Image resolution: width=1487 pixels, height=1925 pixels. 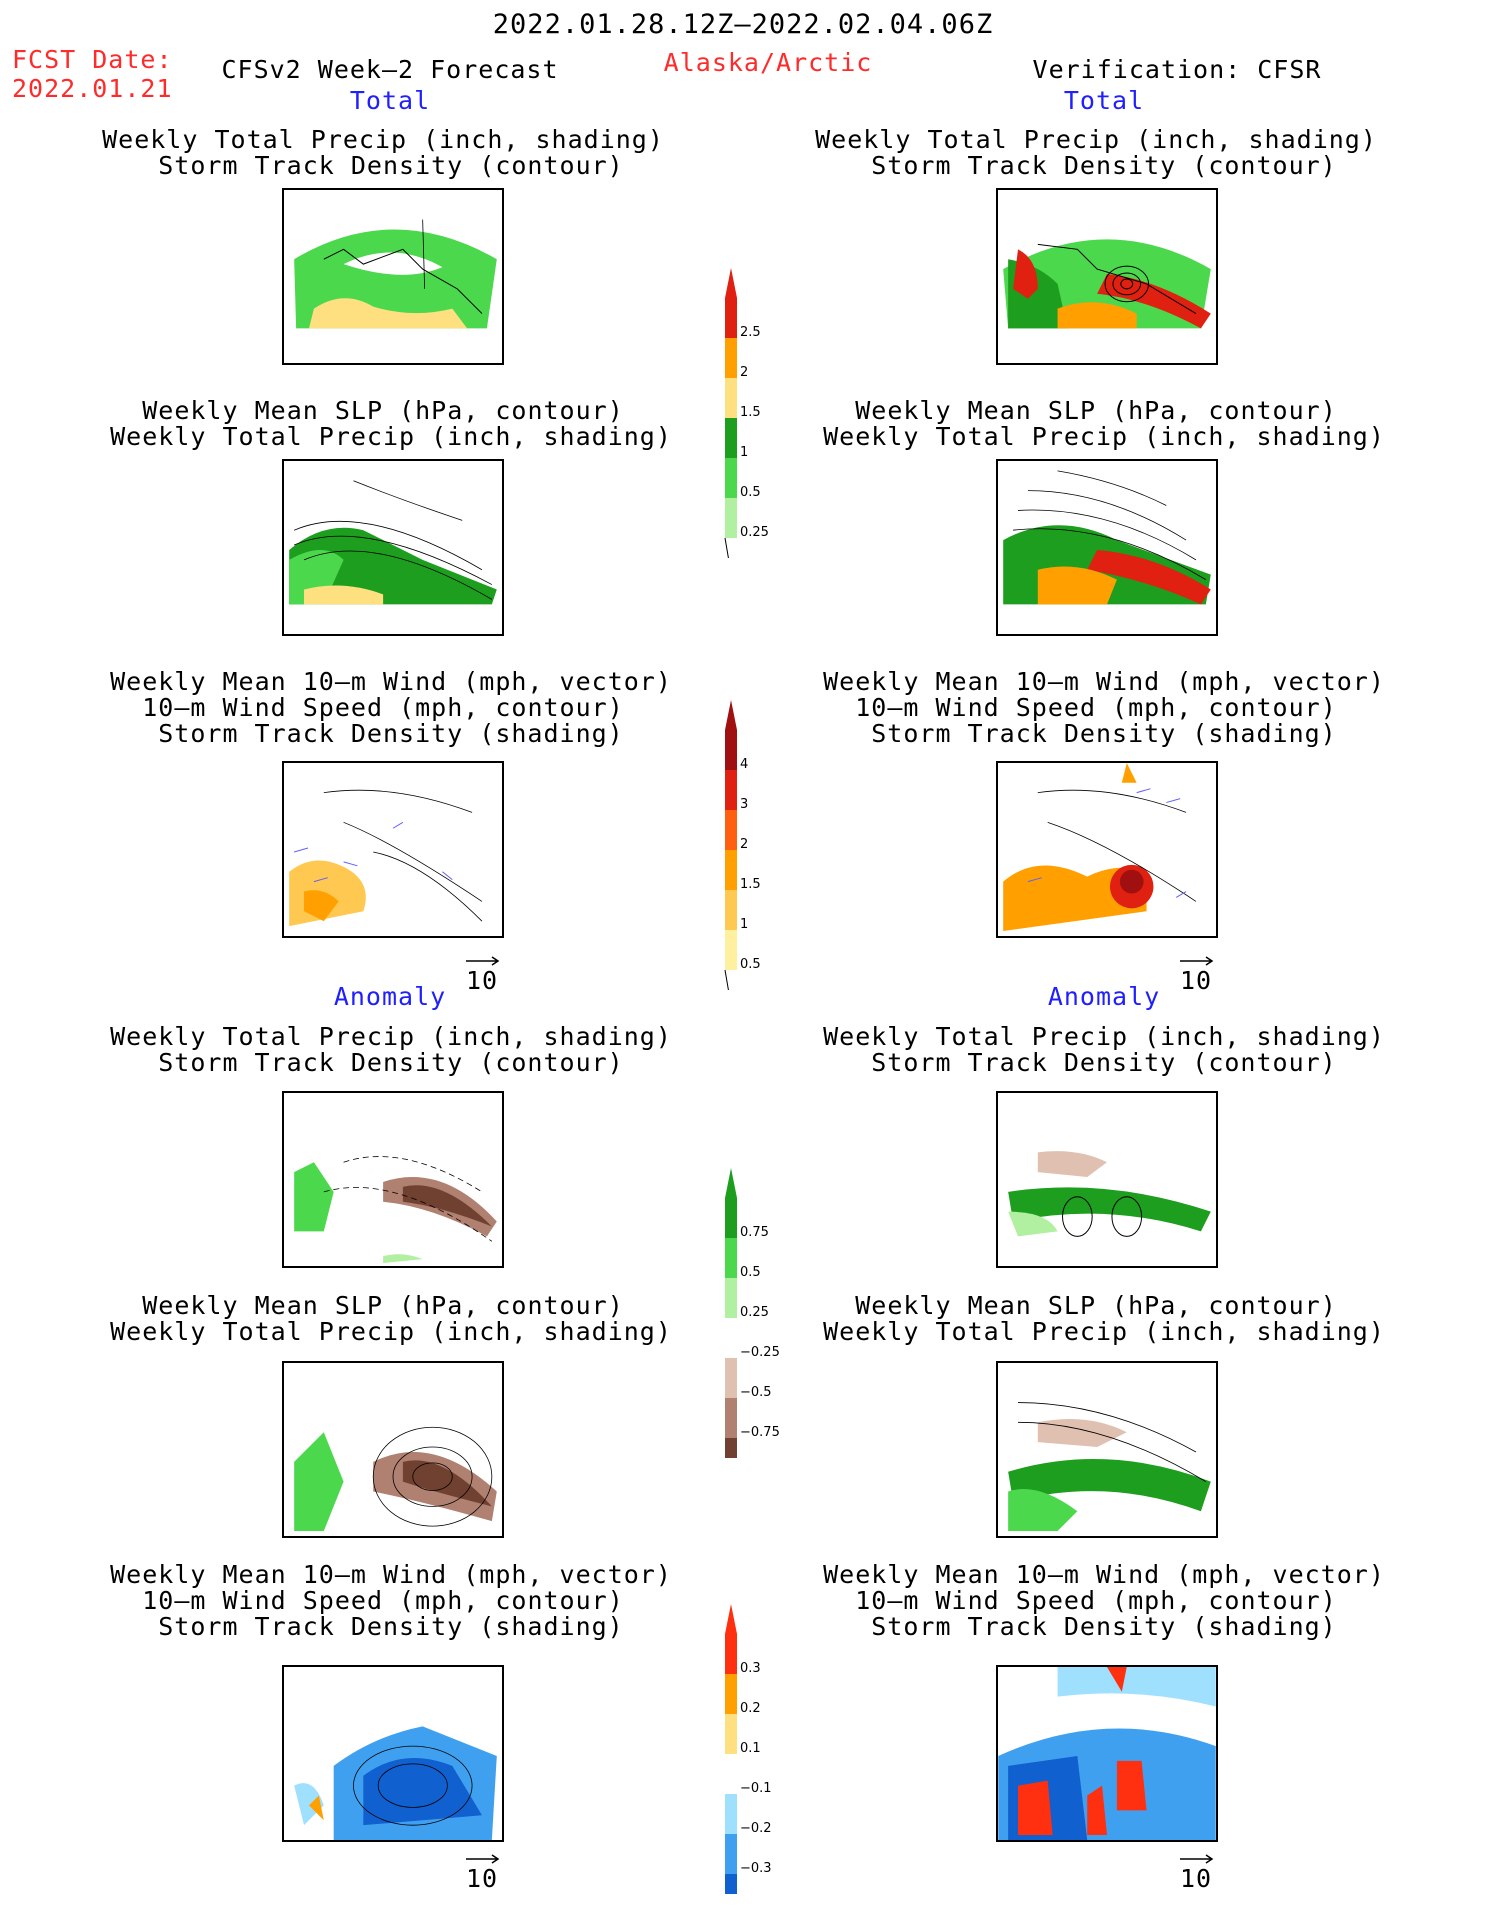 What do you see at coordinates (393, 547) in the screenshot?
I see `map-total-slp-precip-forecast` at bounding box center [393, 547].